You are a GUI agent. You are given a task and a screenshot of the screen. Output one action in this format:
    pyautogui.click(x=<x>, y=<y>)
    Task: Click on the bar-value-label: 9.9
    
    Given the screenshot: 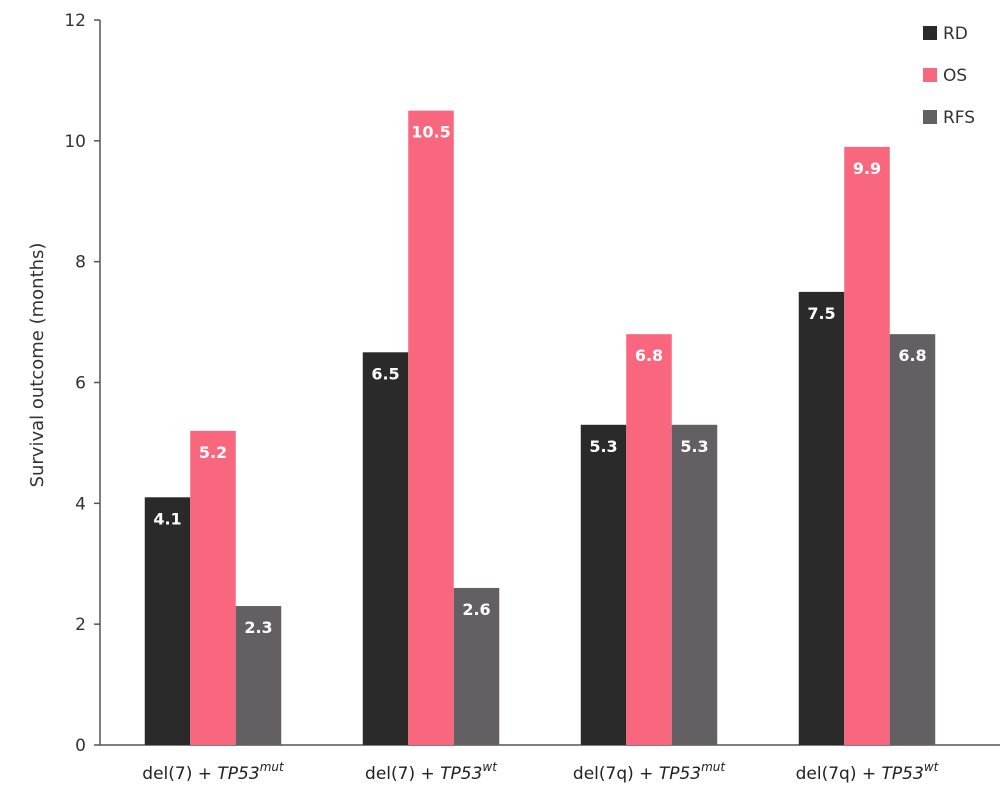 What is the action you would take?
    pyautogui.click(x=867, y=168)
    